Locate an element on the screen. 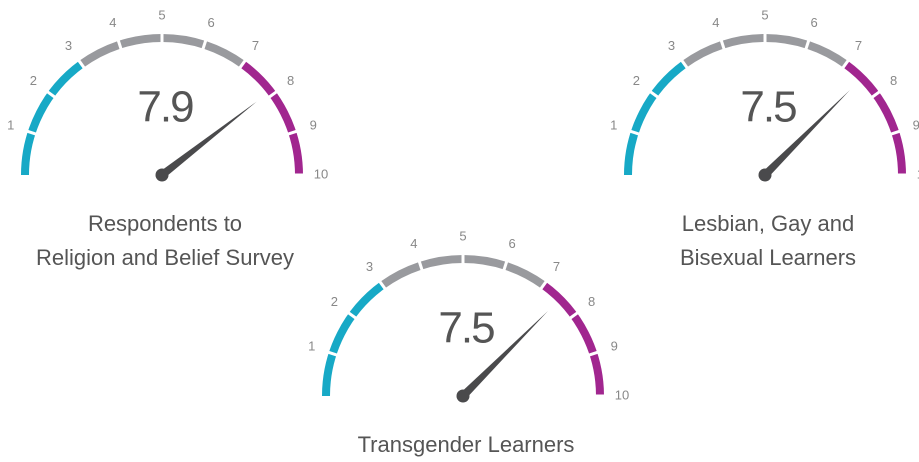 This screenshot has width=919, height=462. gauge-title: Religion and Belief Survey is located at coordinates (165, 257).